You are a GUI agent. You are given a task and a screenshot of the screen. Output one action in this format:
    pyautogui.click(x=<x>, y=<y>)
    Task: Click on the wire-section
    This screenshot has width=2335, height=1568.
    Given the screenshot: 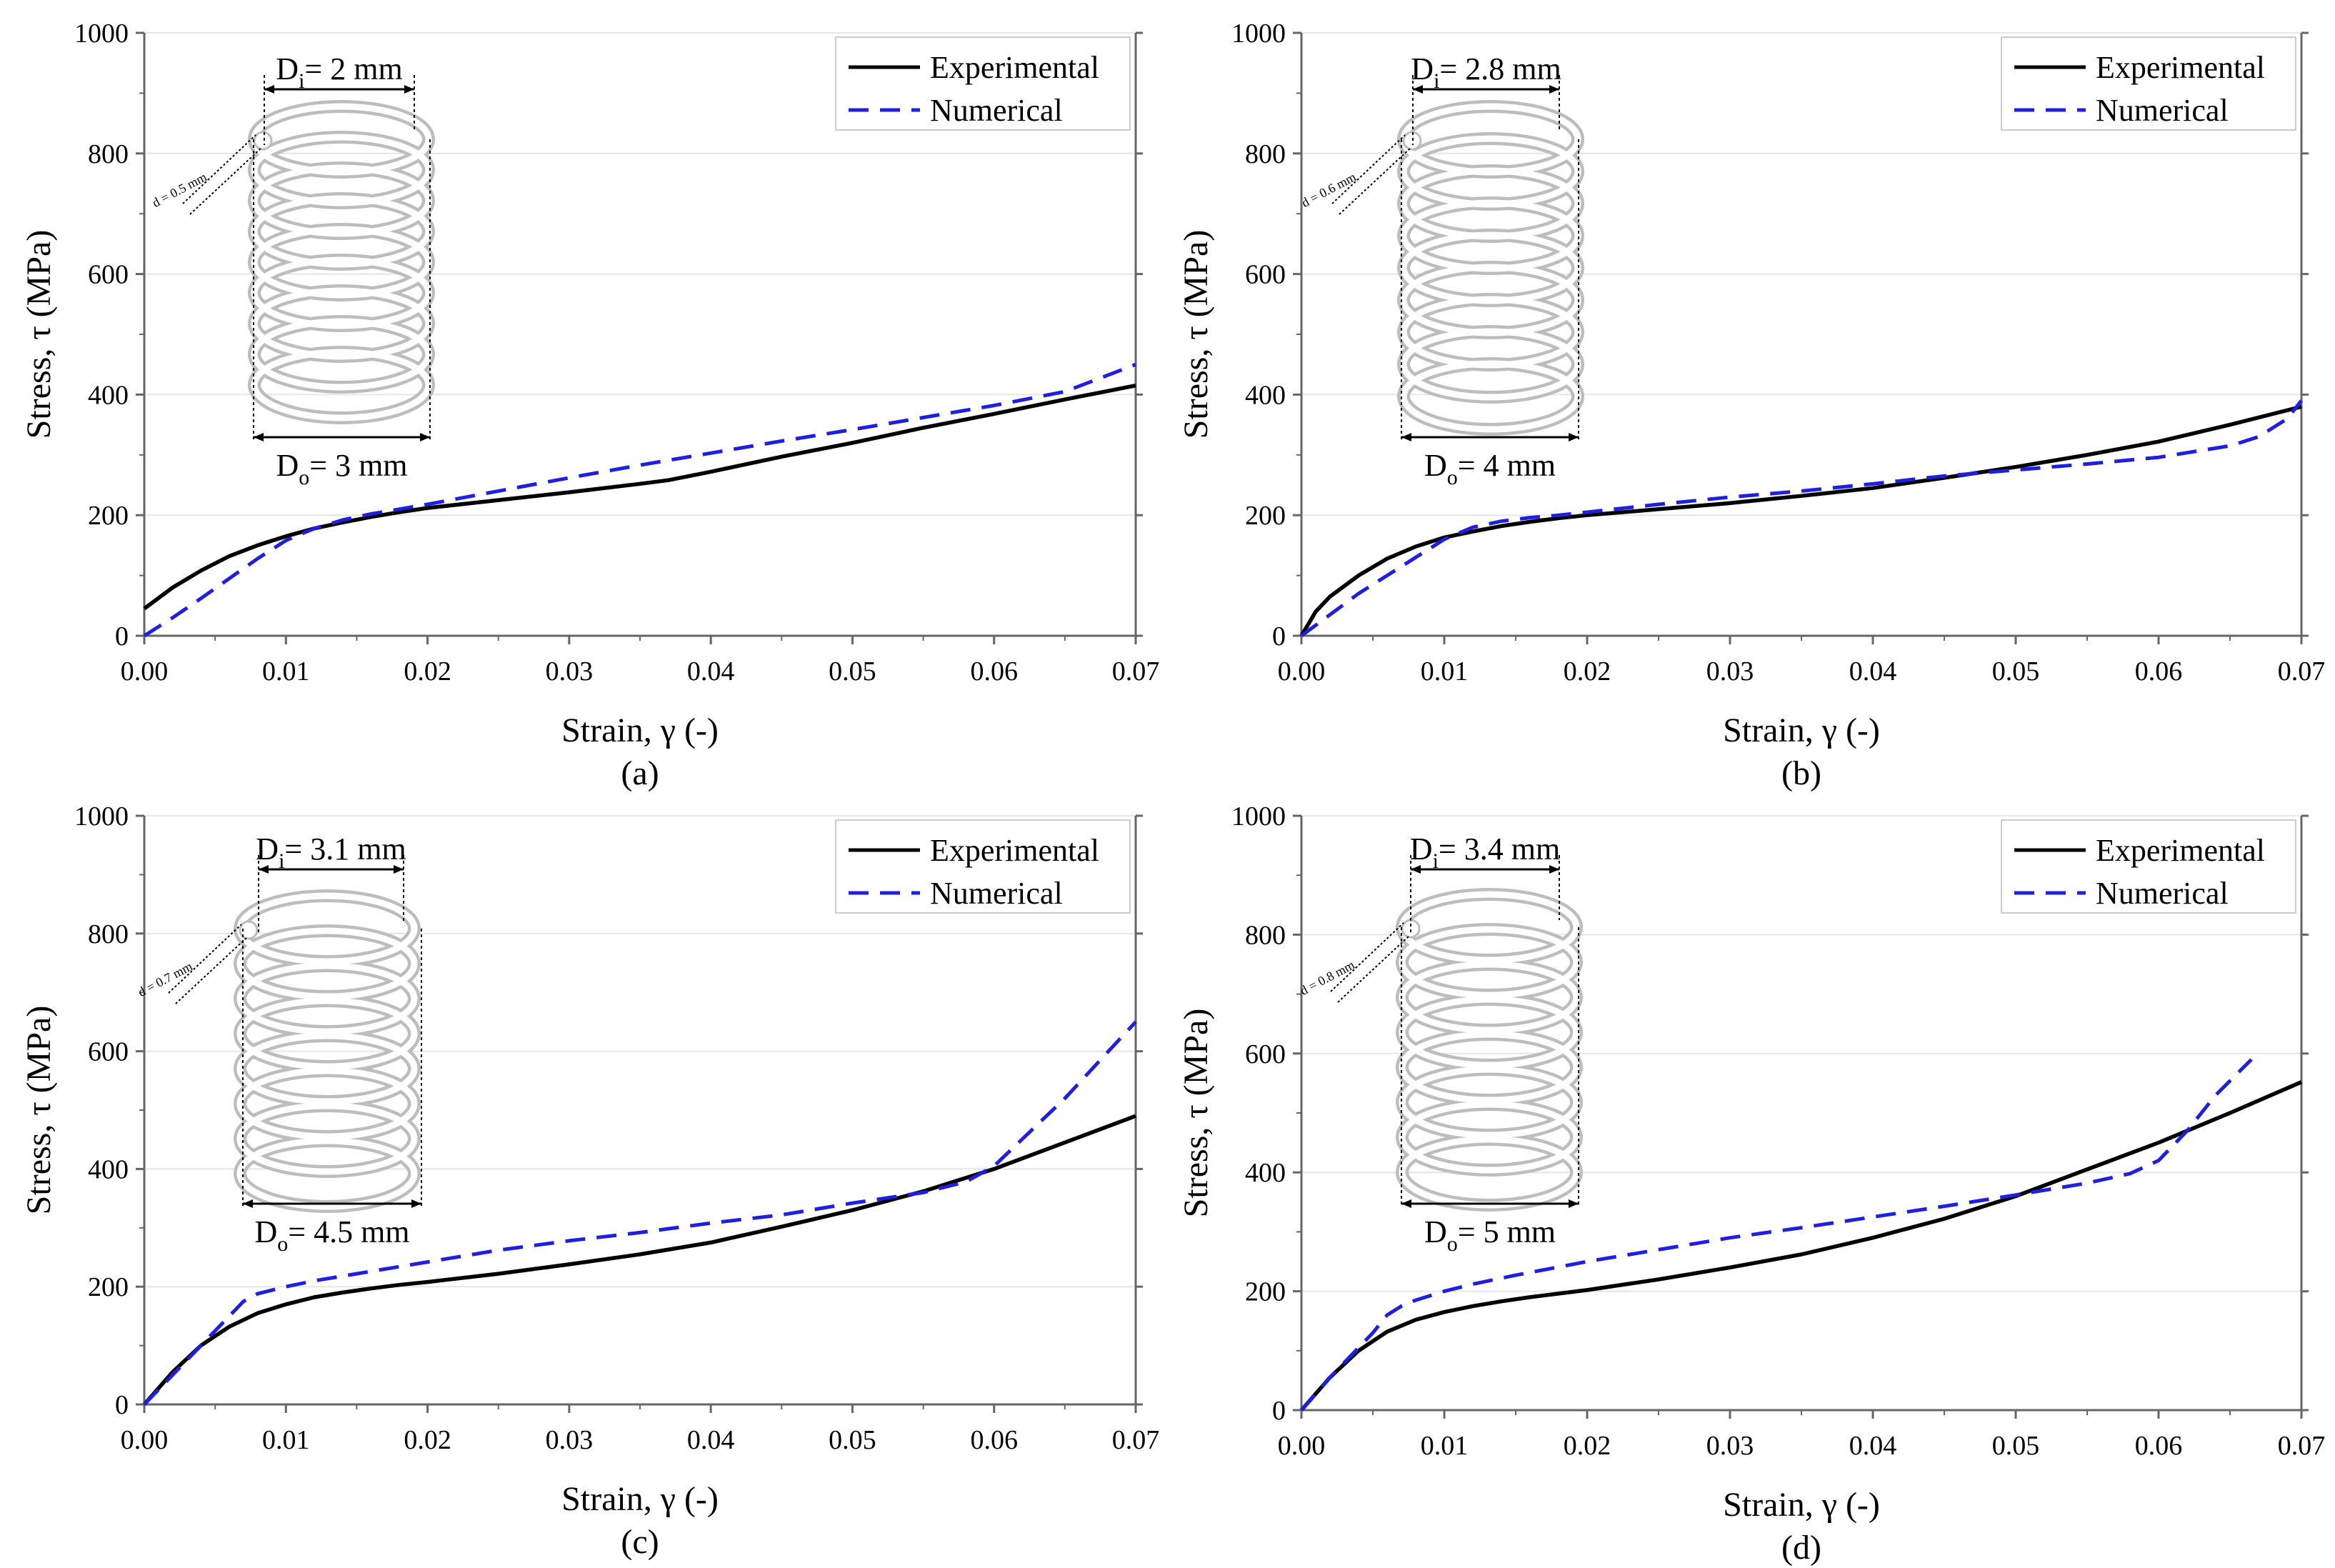 What is the action you would take?
    pyautogui.click(x=263, y=141)
    